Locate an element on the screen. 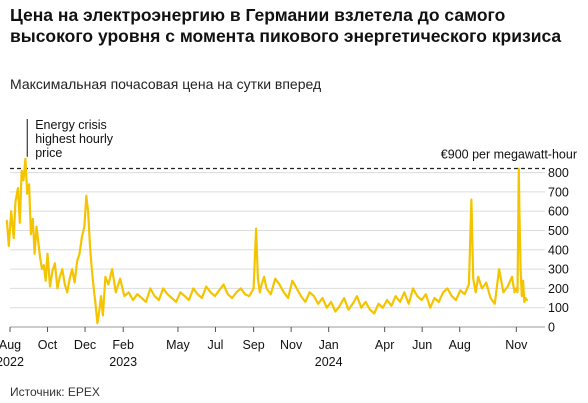 This screenshot has height=403, width=588. x-tick-label: Feb is located at coordinates (123, 345).